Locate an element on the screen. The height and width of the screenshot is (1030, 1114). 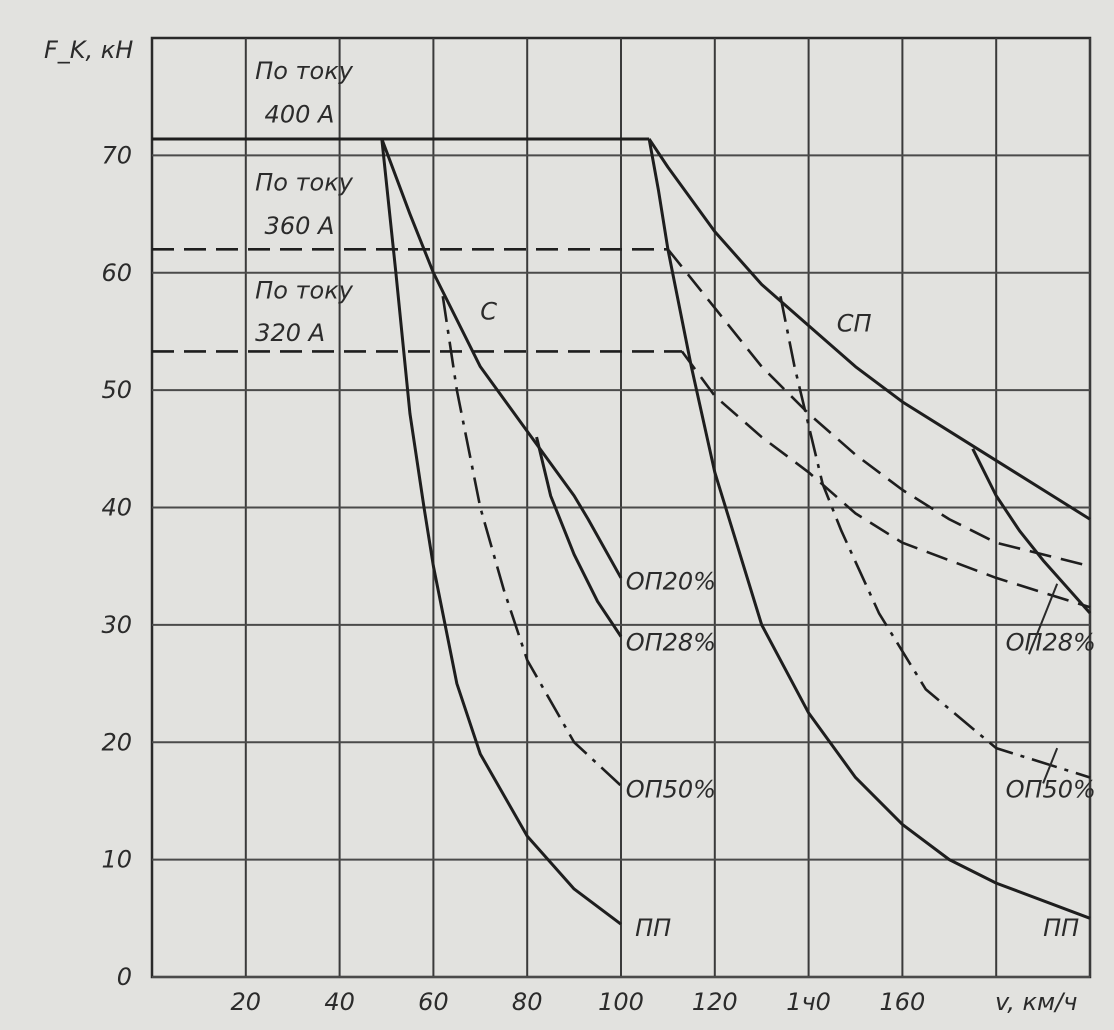
annotation-label: СП is located at coordinates (854, 323).